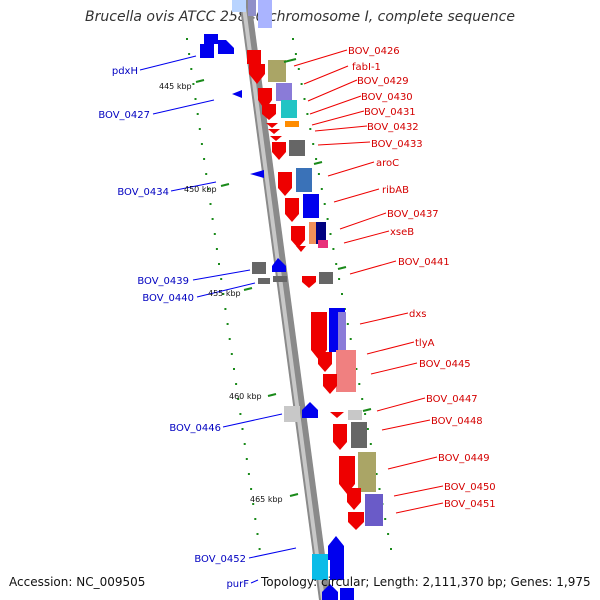 This screenshot has width=600, height=600. I want to click on gene-arrow-xseb, so click(301, 249).